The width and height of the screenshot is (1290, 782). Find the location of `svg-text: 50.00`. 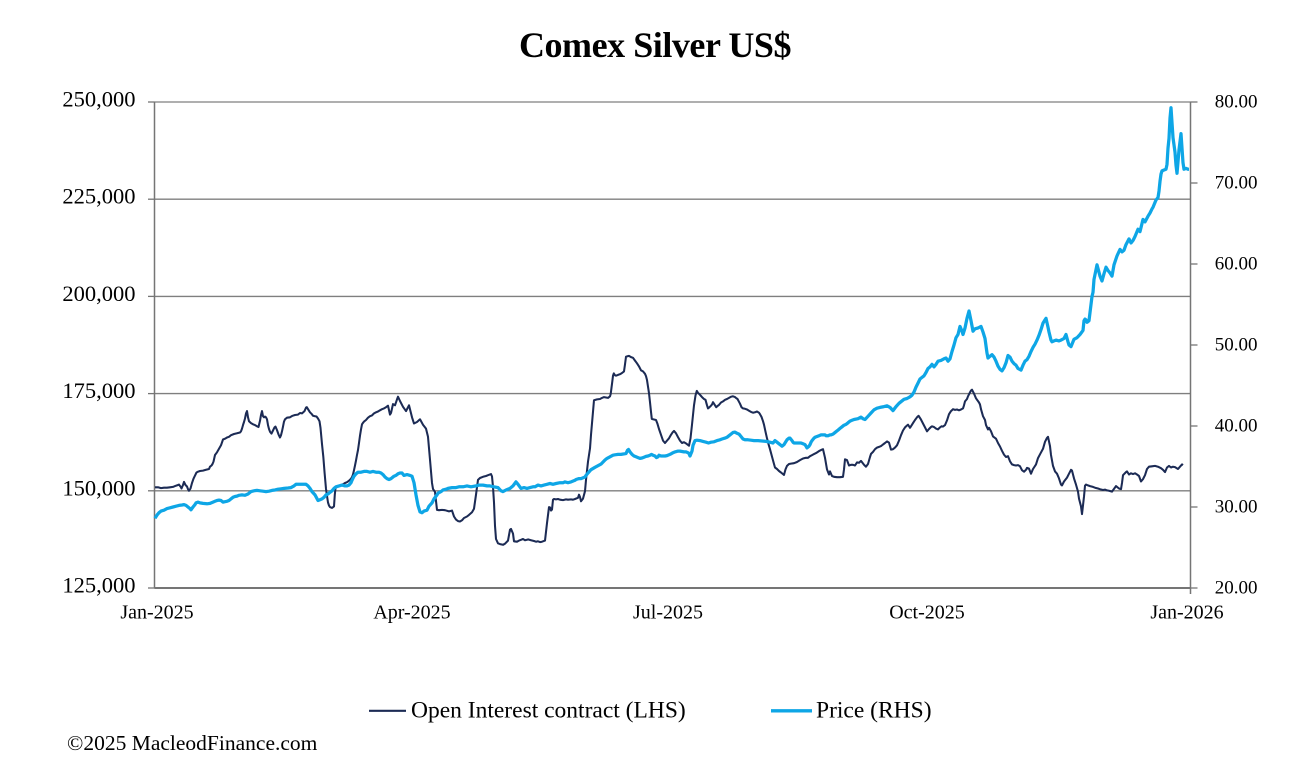

svg-text: 50.00 is located at coordinates (1236, 345).